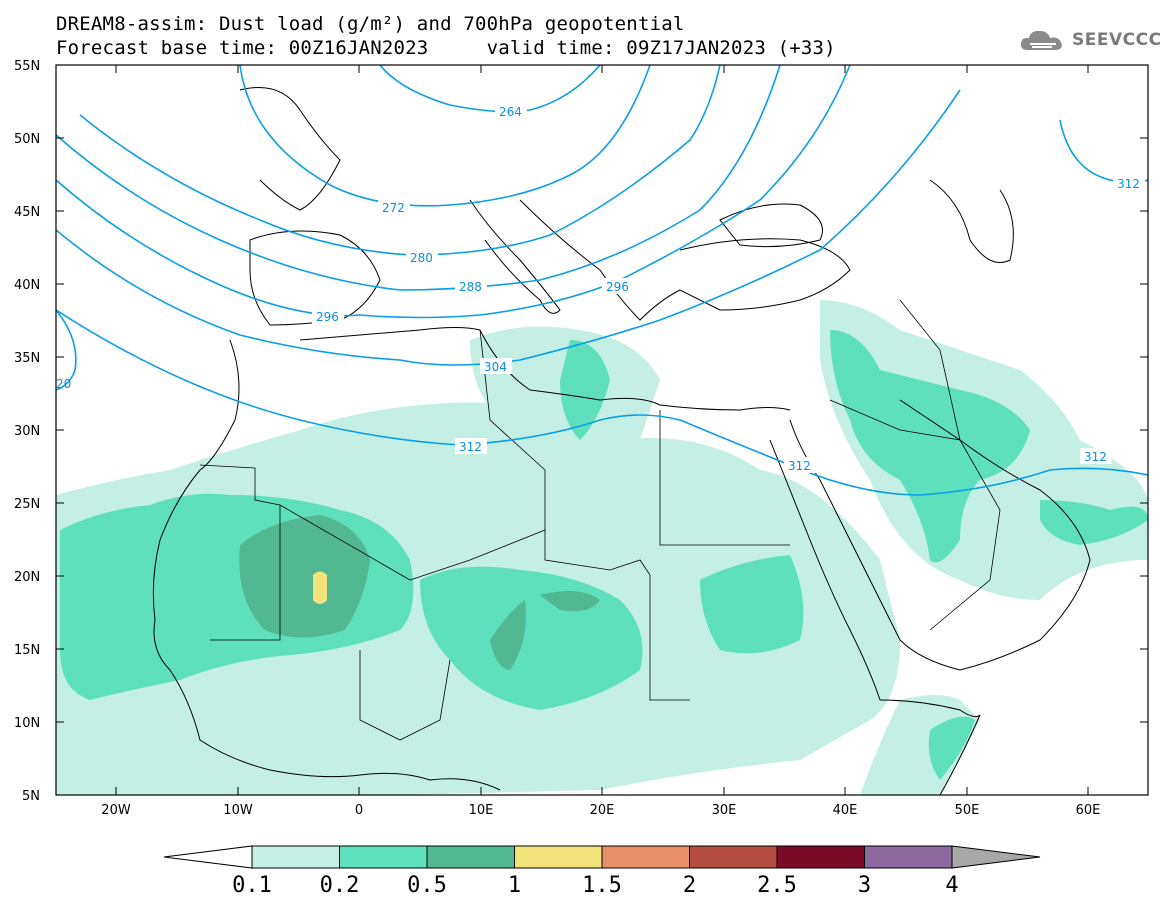  What do you see at coordinates (620, 260) in the screenshot?
I see `coast-balkans-greece` at bounding box center [620, 260].